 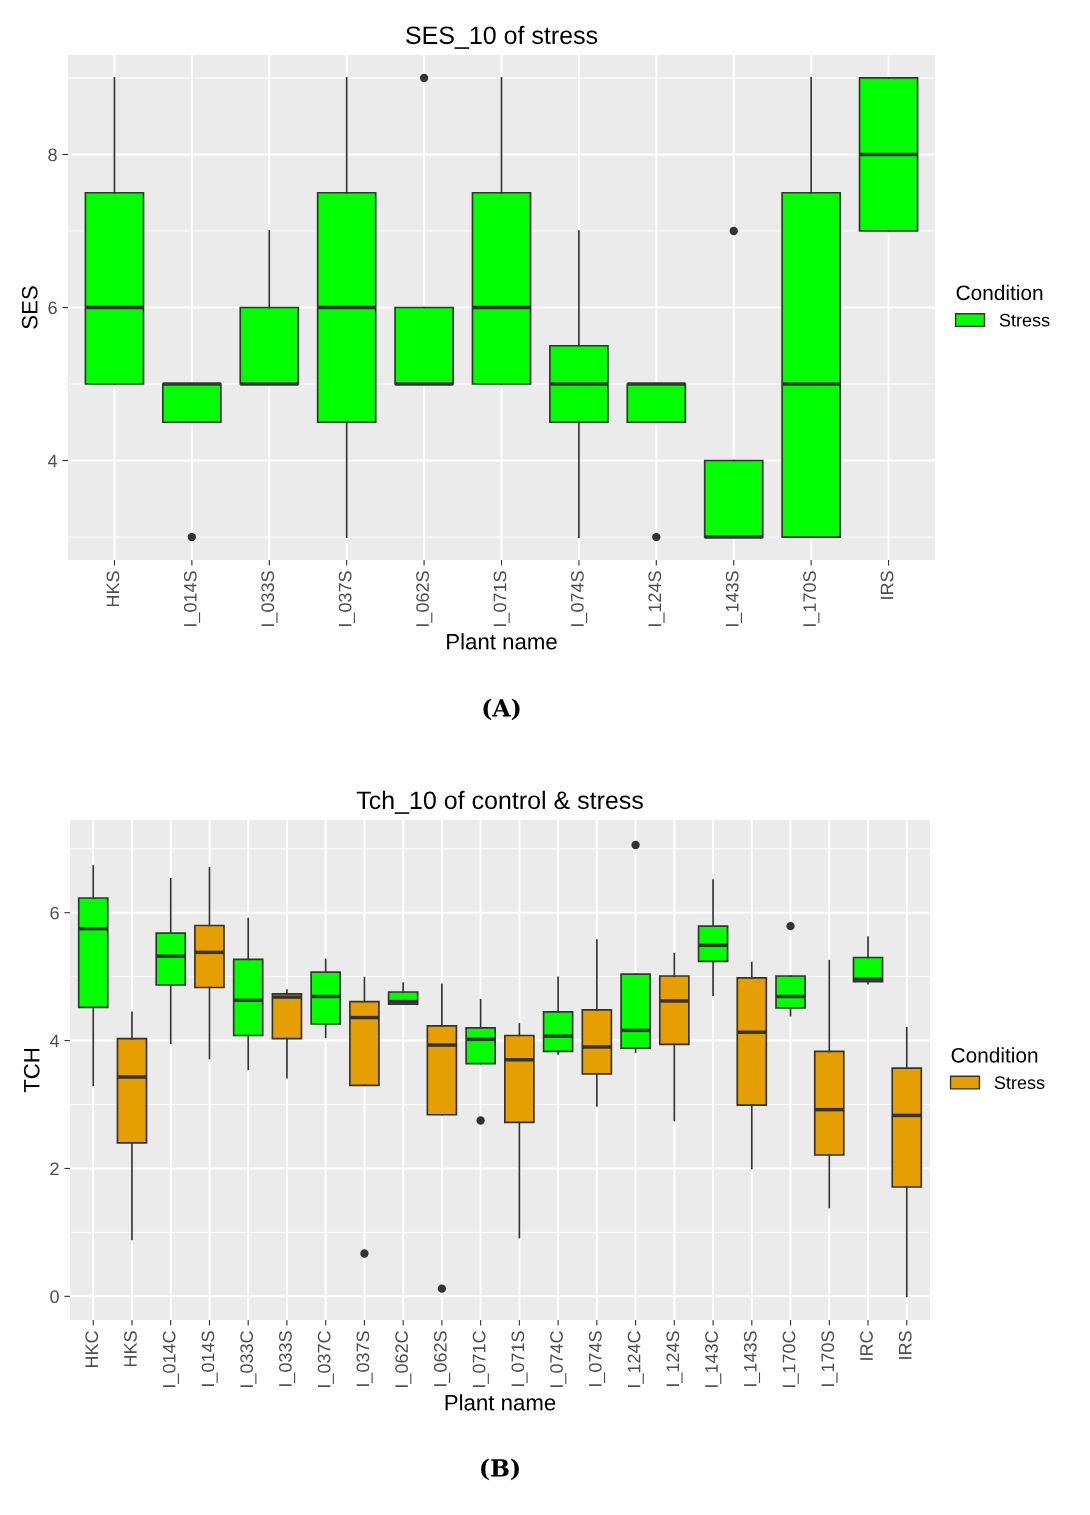 What do you see at coordinates (403, 1359) in the screenshot?
I see `x-tick-label: I_062C` at bounding box center [403, 1359].